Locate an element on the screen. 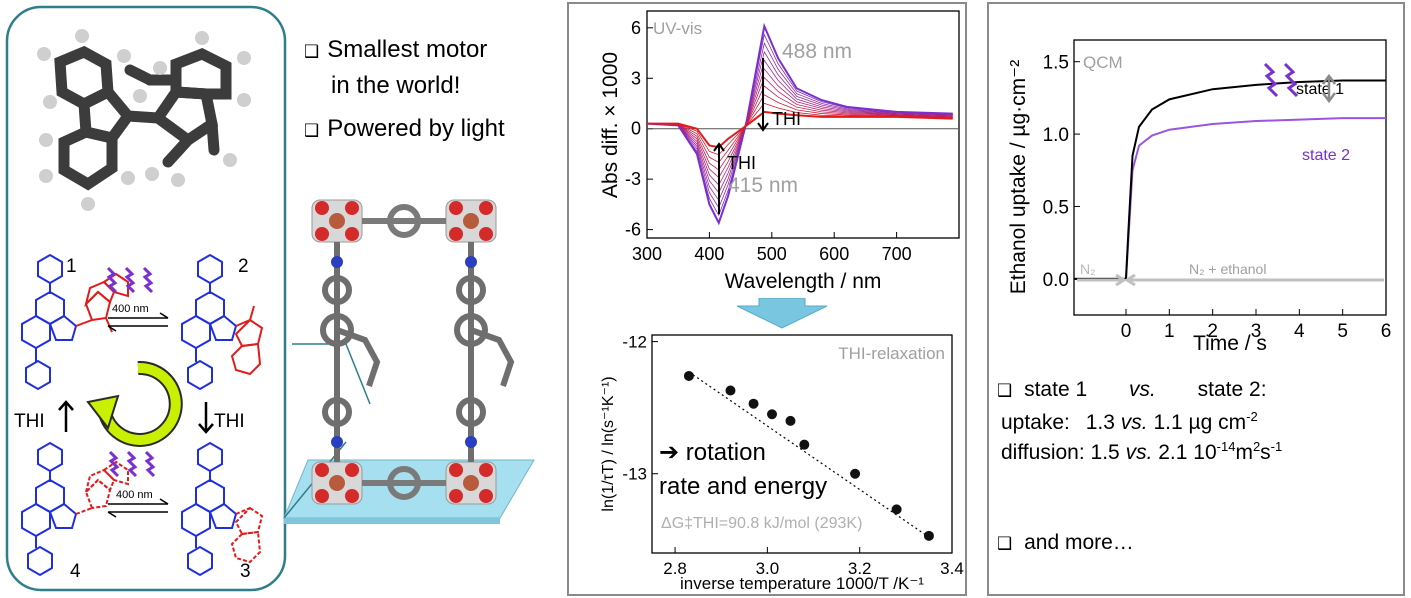  thi-down-arrow-icon is located at coordinates (206, 418).